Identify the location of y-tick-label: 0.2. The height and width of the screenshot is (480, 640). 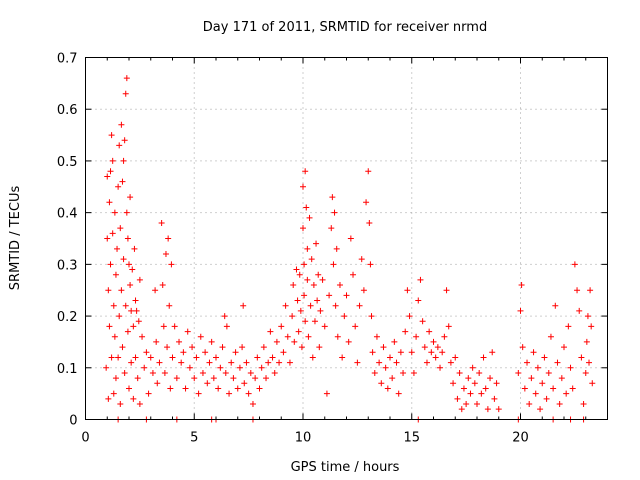
(67, 317).